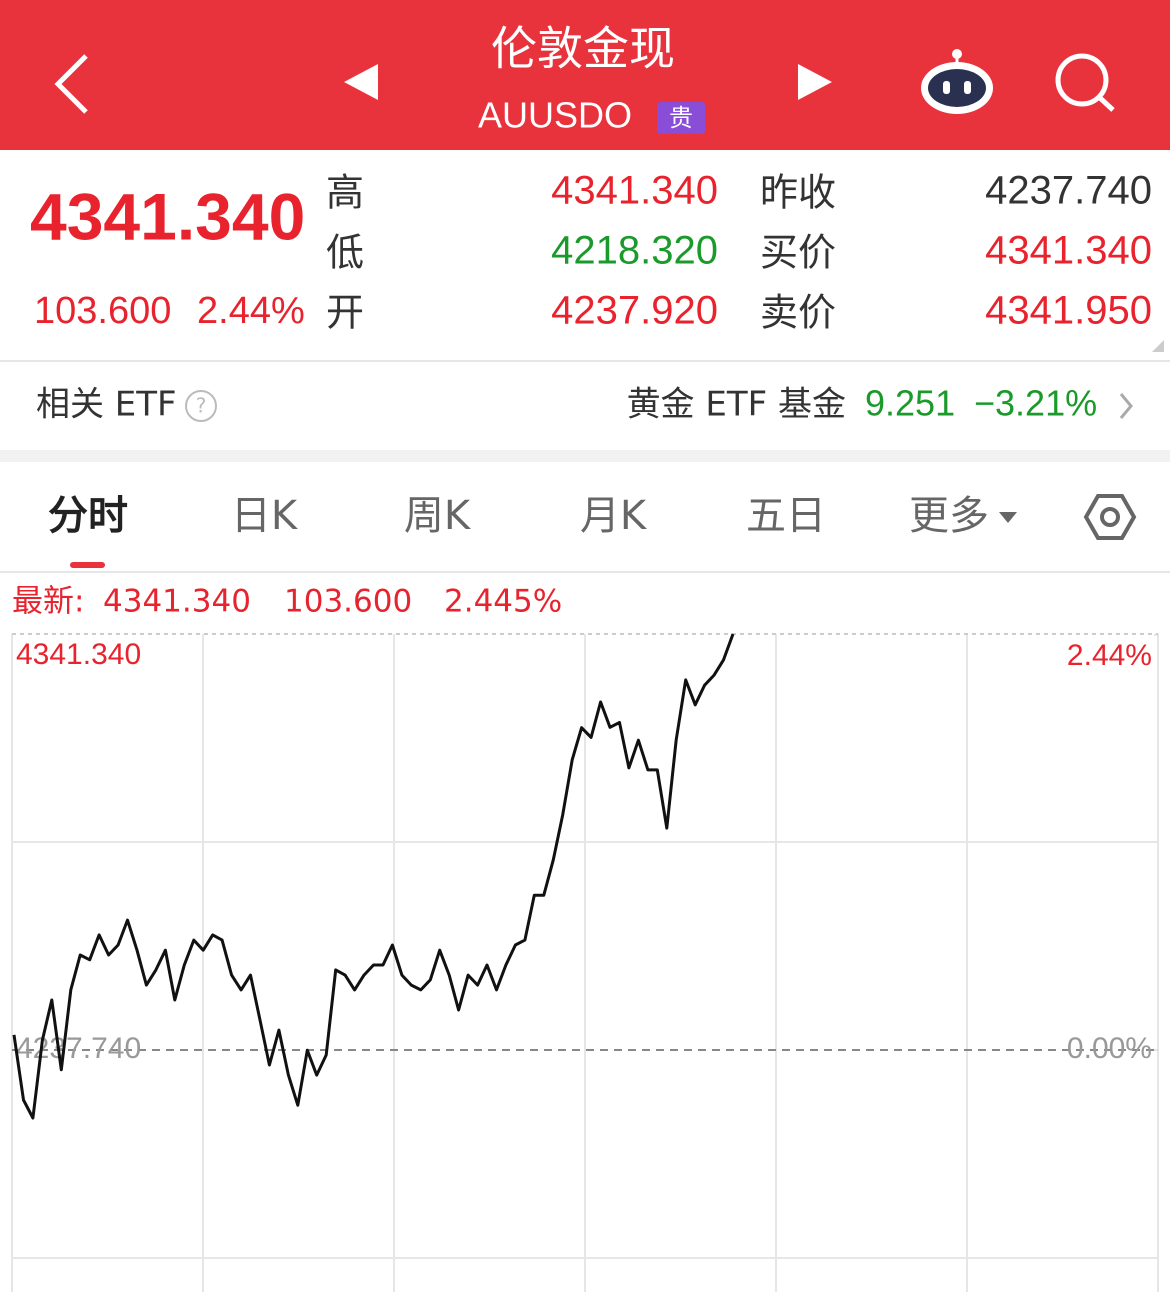  I want to click on field-label: 高, so click(345, 193).